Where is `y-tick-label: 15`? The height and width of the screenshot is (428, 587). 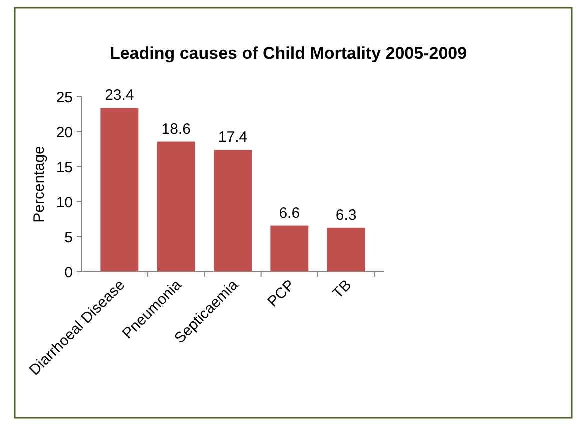
y-tick-label: 15 is located at coordinates (64, 167).